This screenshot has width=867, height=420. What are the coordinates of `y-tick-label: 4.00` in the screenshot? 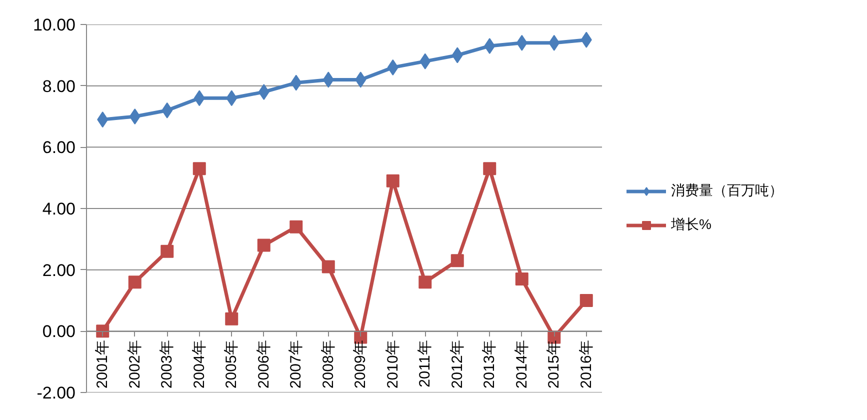 It's located at (59, 209).